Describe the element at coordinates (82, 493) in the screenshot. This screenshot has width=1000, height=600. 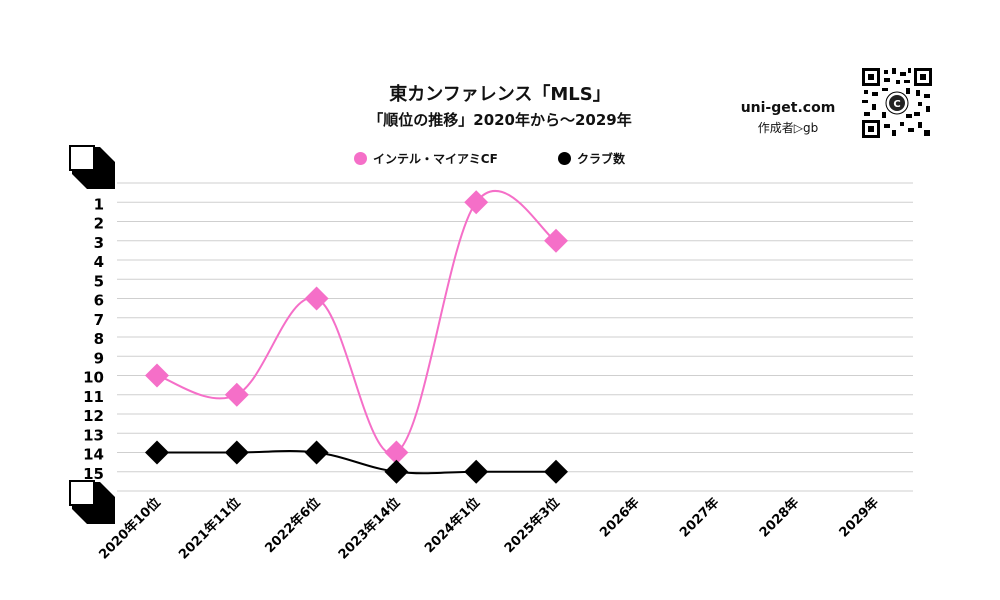
I see `corner-block-bottom-face-icon` at that location.